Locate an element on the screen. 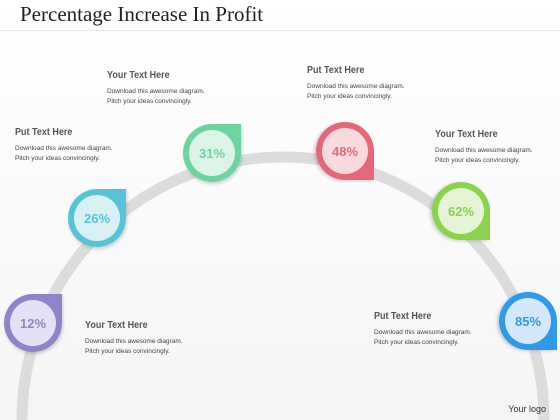 The width and height of the screenshot is (560, 420). marker-value: 62% is located at coordinates (461, 211).